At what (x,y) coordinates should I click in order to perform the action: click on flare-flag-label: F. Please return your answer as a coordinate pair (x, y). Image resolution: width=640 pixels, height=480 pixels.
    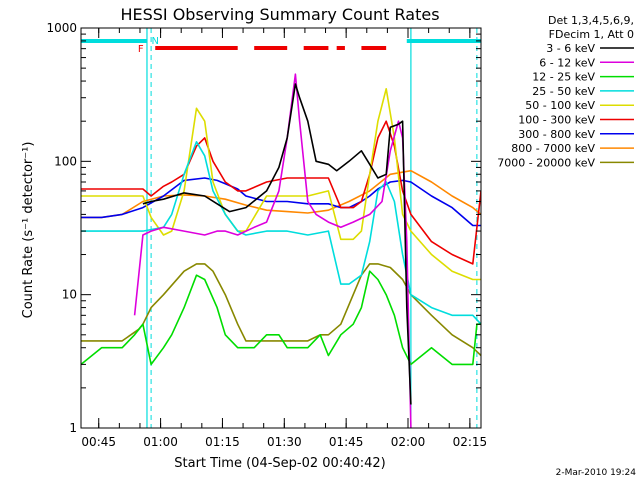
    Looking at the image, I should click on (141, 49).